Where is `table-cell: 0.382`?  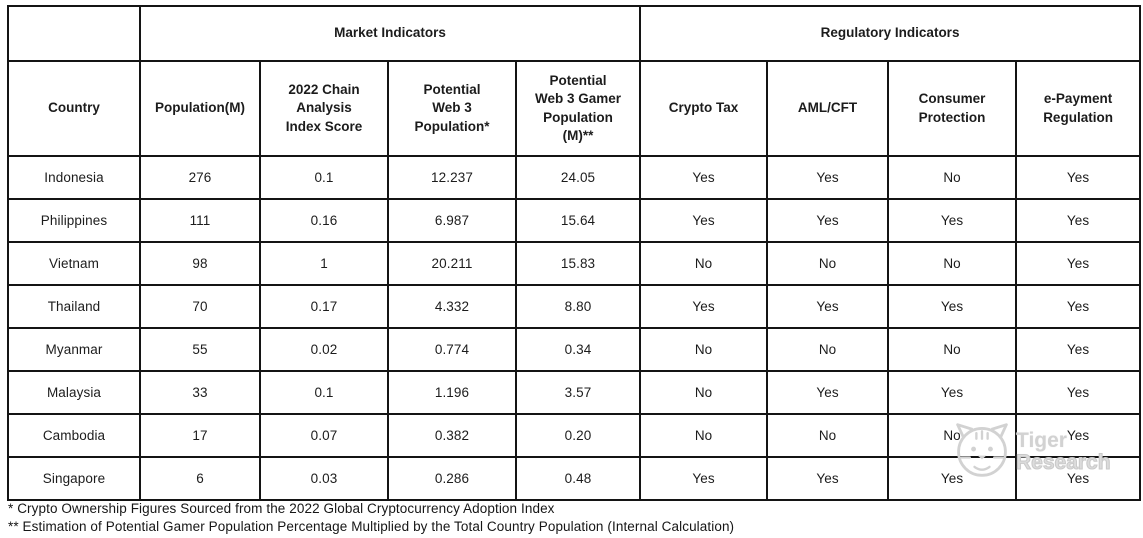
table-cell: 0.382 is located at coordinates (452, 435).